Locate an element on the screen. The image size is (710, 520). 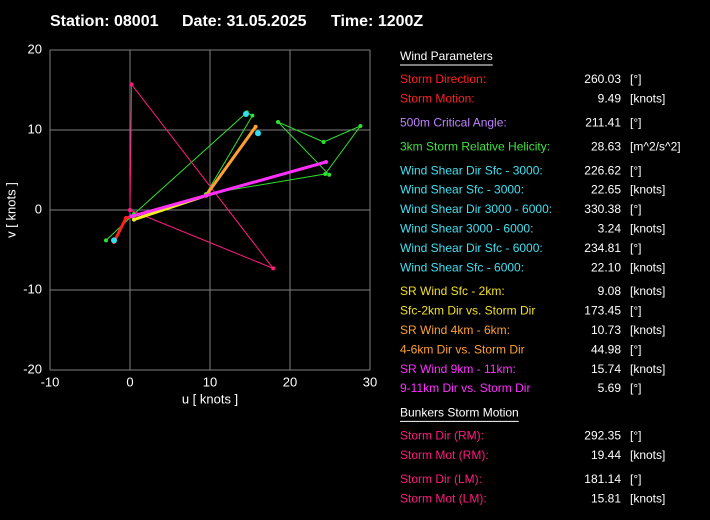
param-value: 292.35 is located at coordinates (602, 436).